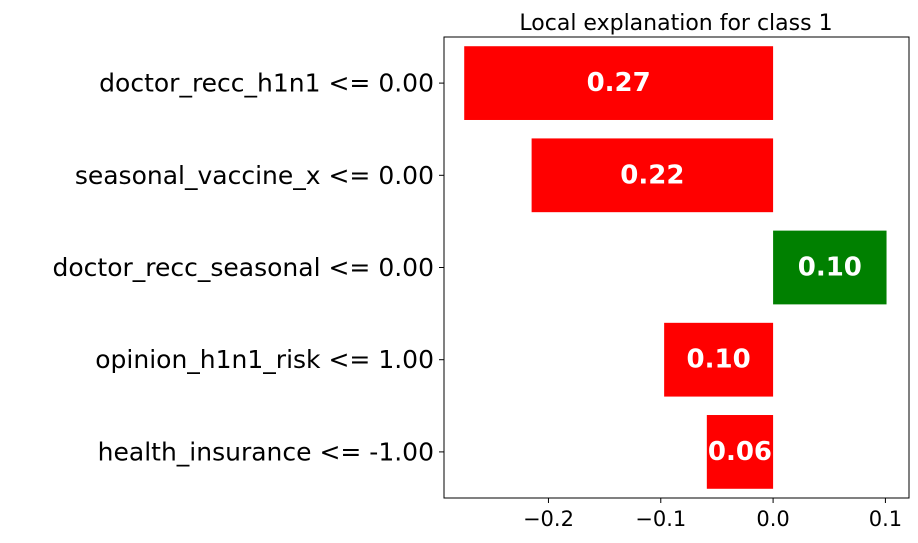 The image size is (918, 543). What do you see at coordinates (244, 267) in the screenshot?
I see `y-tick-label: doctor_recc_seasonal <= 0.00` at bounding box center [244, 267].